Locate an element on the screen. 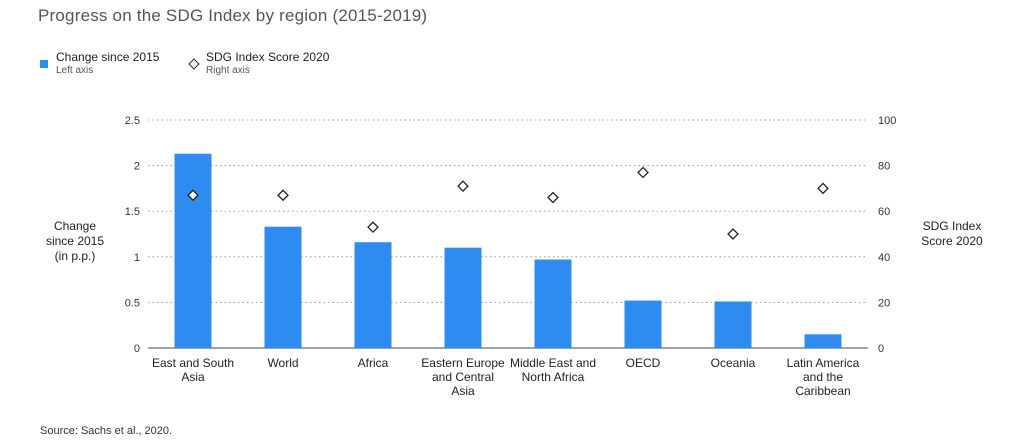  right-tick-label: 80 is located at coordinates (884, 167).